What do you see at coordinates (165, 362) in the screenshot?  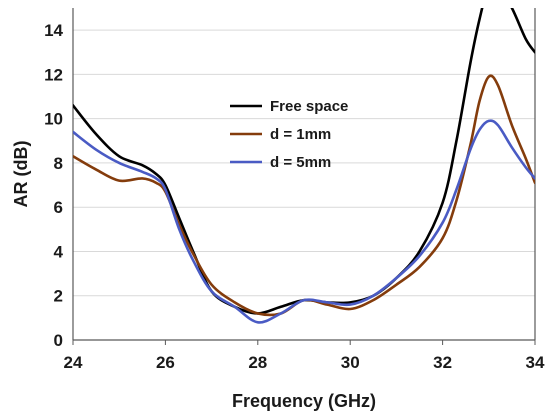 I see `x-tick-label: 26` at bounding box center [165, 362].